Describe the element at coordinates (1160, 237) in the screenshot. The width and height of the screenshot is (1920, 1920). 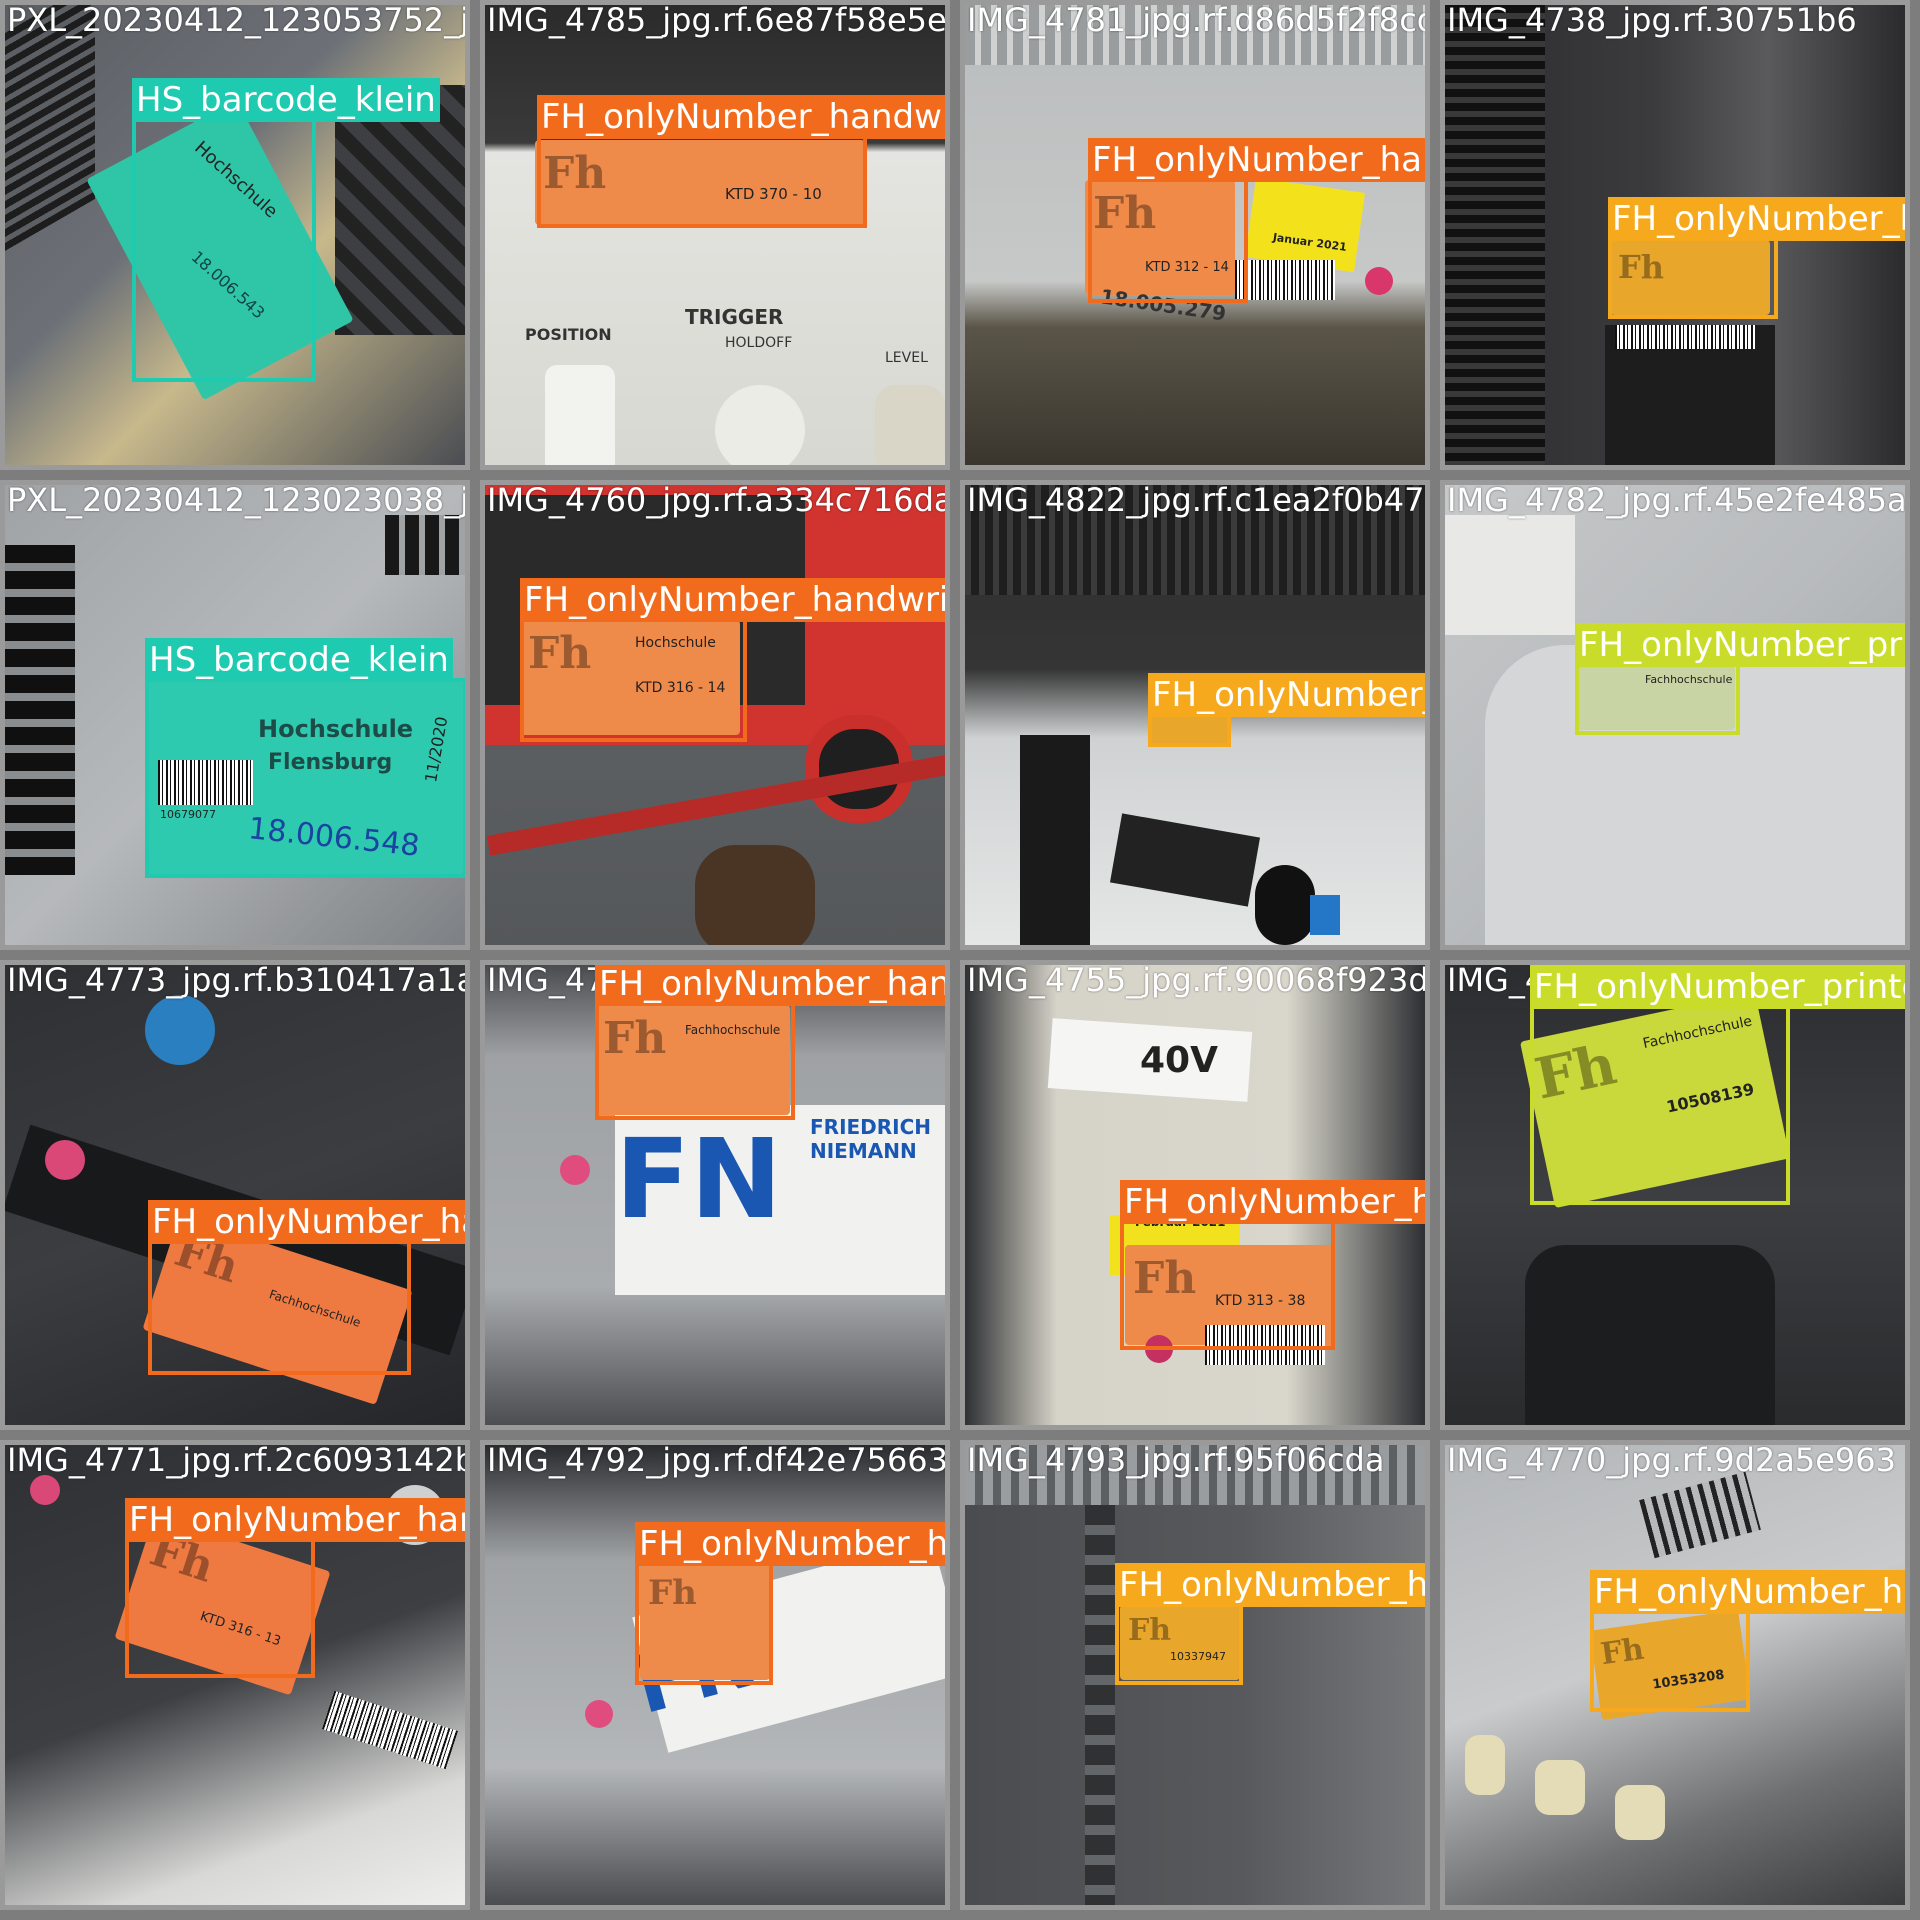
I see `ktd-sticker: Fh KTD 312 - 14` at that location.